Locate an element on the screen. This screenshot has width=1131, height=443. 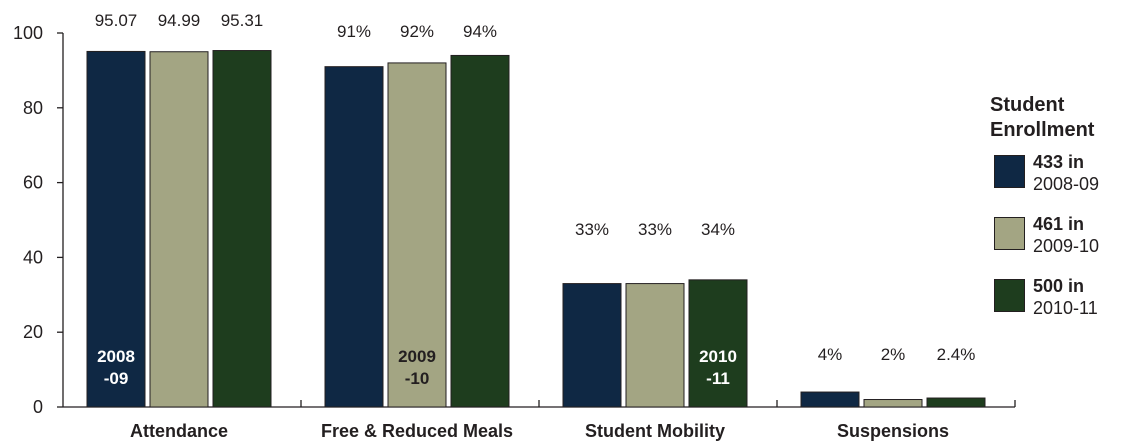
data-label: 34% is located at coordinates (718, 229).